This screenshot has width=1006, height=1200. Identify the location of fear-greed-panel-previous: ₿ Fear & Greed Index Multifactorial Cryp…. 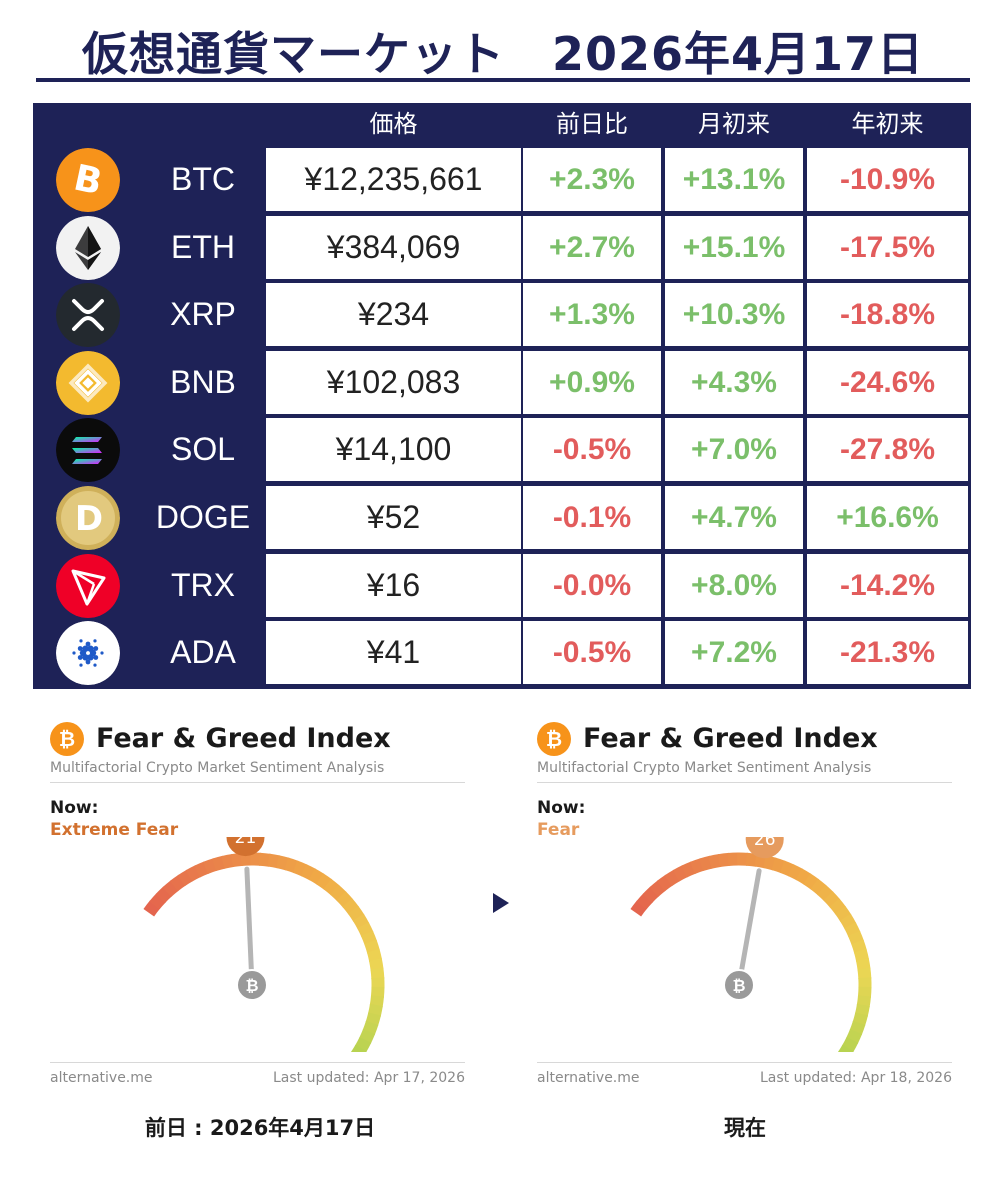
(260, 907).